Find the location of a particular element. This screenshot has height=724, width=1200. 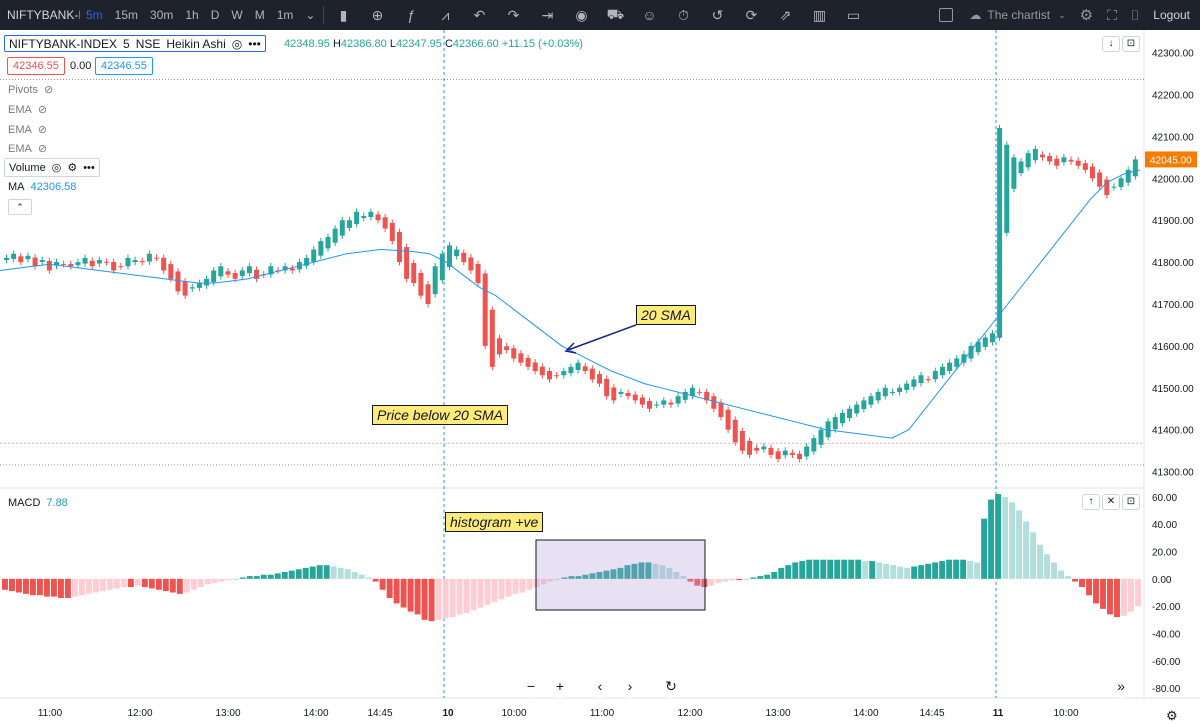

symbol-search: NIFTYBANK-I is located at coordinates (43, 15).